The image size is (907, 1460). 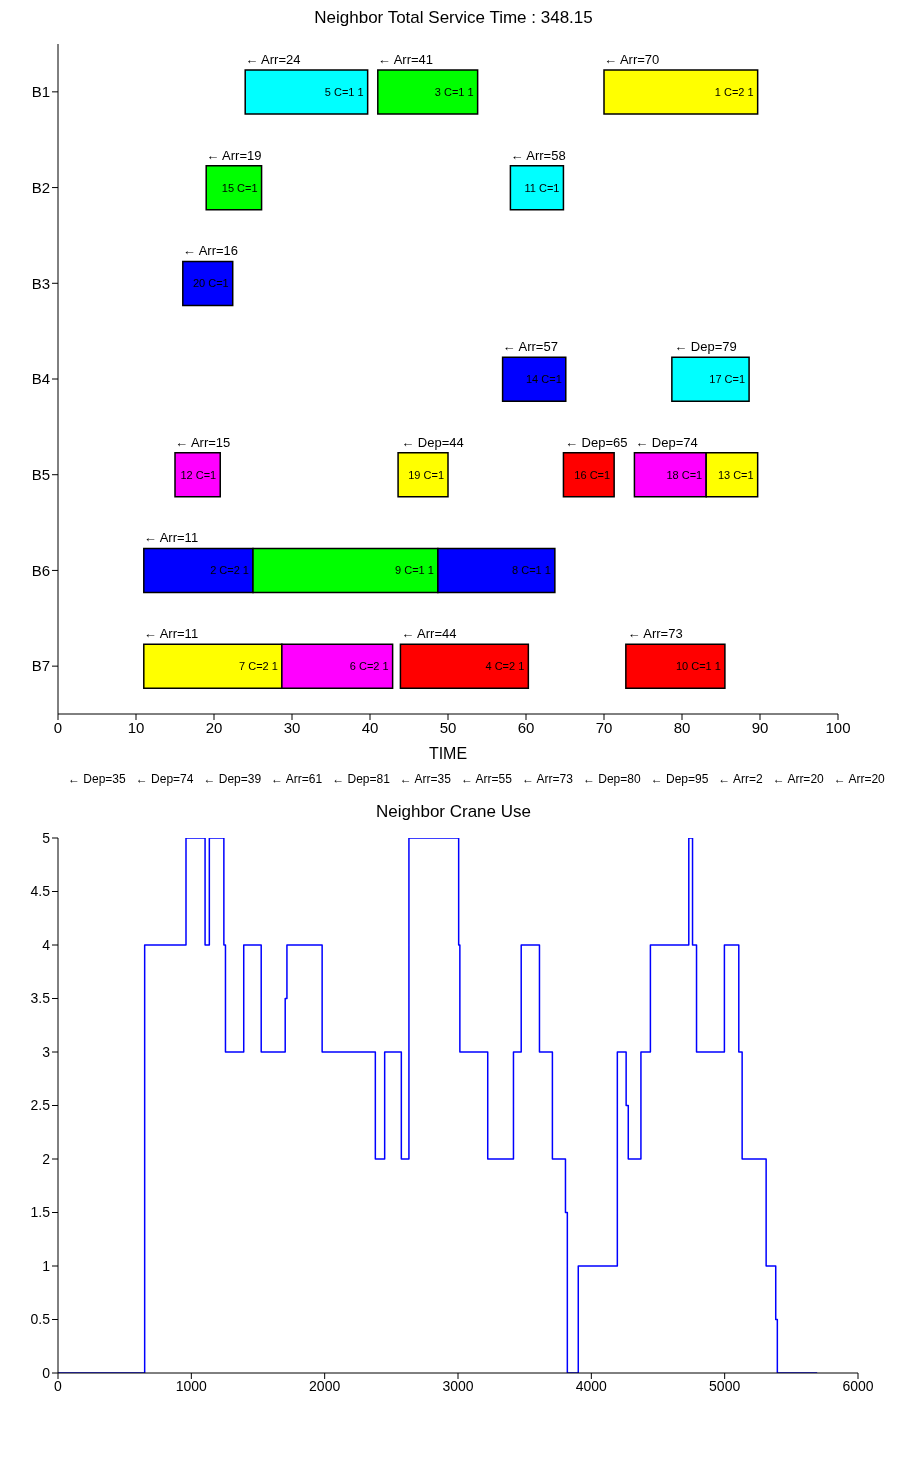 I want to click on annotation: 11 C=1, so click(x=542, y=187).